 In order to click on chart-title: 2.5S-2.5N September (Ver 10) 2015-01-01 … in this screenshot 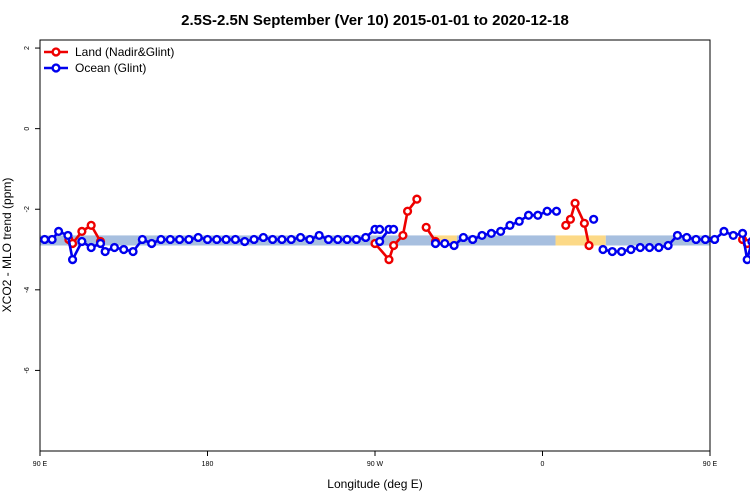, I will do `click(375, 20)`.